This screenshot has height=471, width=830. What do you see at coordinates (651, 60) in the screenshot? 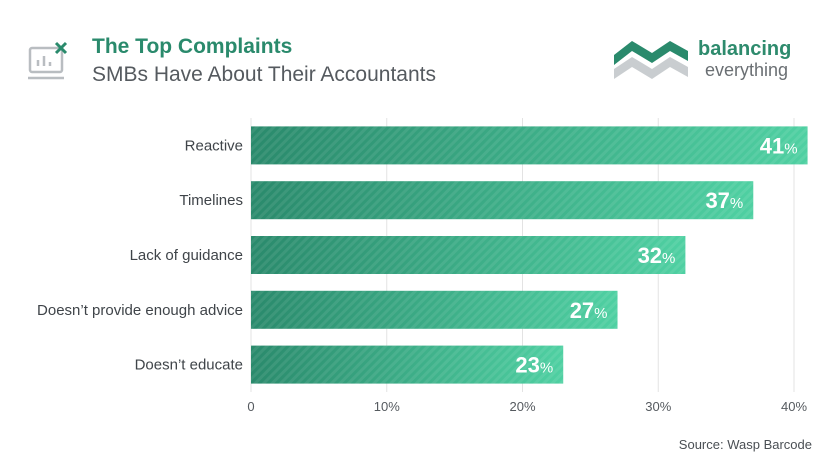
I see `balancing-everything-logo` at bounding box center [651, 60].